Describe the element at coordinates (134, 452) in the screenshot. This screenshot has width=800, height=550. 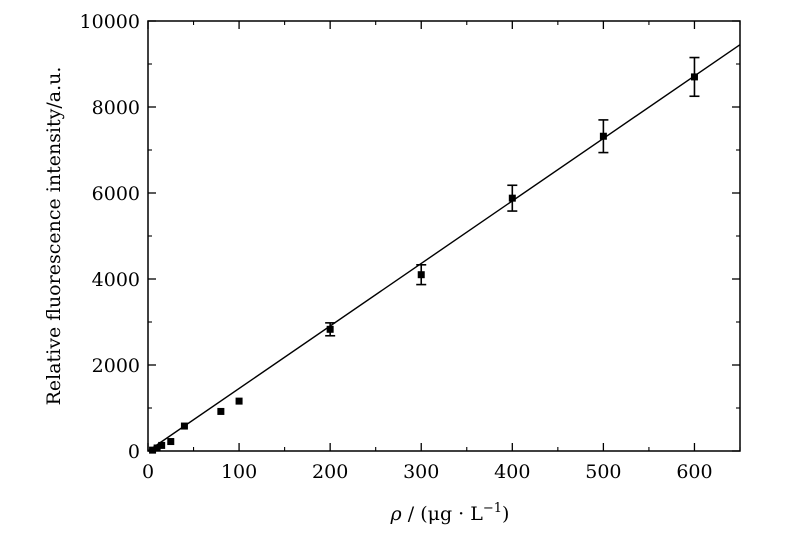
I see `y-tick-label: 0` at that location.